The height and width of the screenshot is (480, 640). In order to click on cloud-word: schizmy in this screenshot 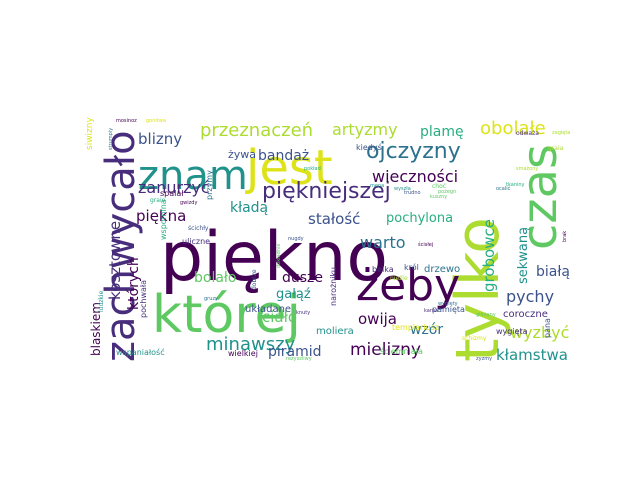, I will do `click(474, 338)`.